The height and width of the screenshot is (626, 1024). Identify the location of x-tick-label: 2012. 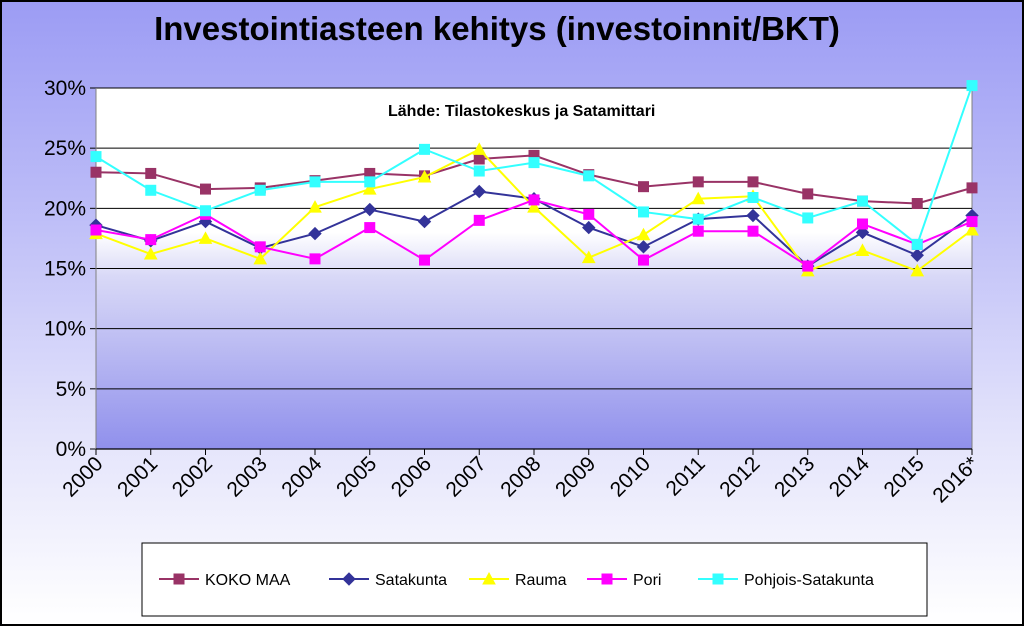
(739, 476).